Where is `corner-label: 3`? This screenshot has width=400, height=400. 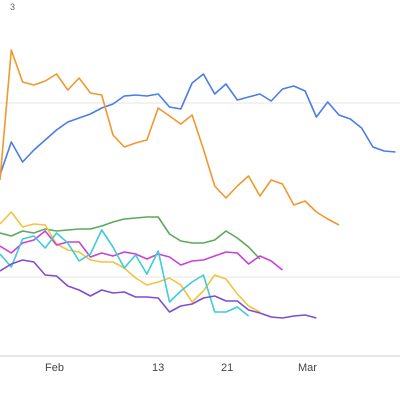 corner-label: 3 is located at coordinates (12, 7).